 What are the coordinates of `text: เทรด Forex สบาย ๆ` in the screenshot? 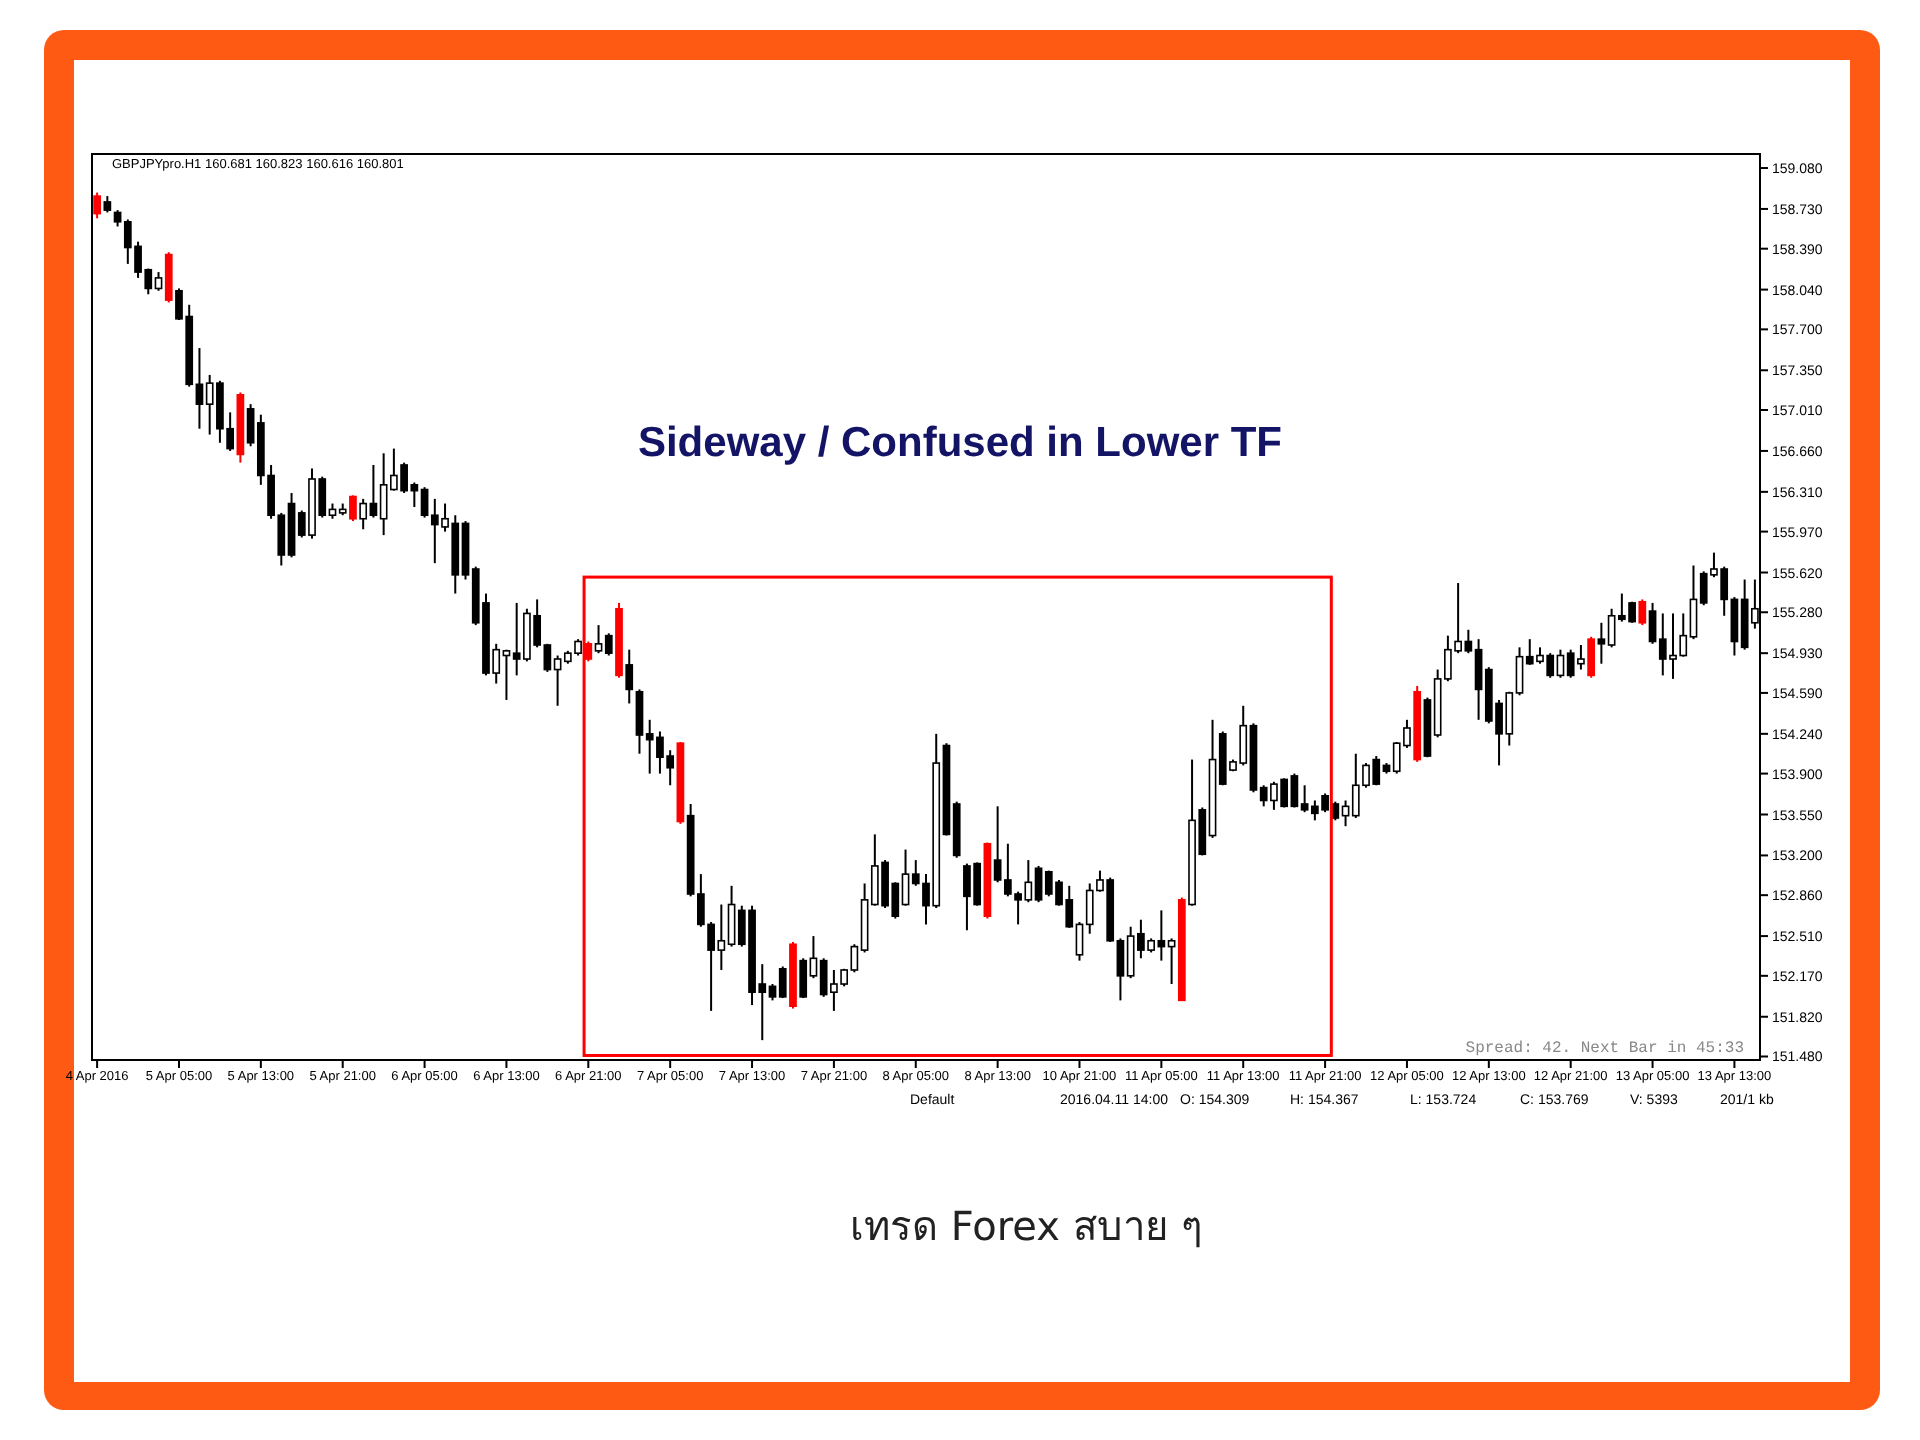 It's located at (1027, 1226).